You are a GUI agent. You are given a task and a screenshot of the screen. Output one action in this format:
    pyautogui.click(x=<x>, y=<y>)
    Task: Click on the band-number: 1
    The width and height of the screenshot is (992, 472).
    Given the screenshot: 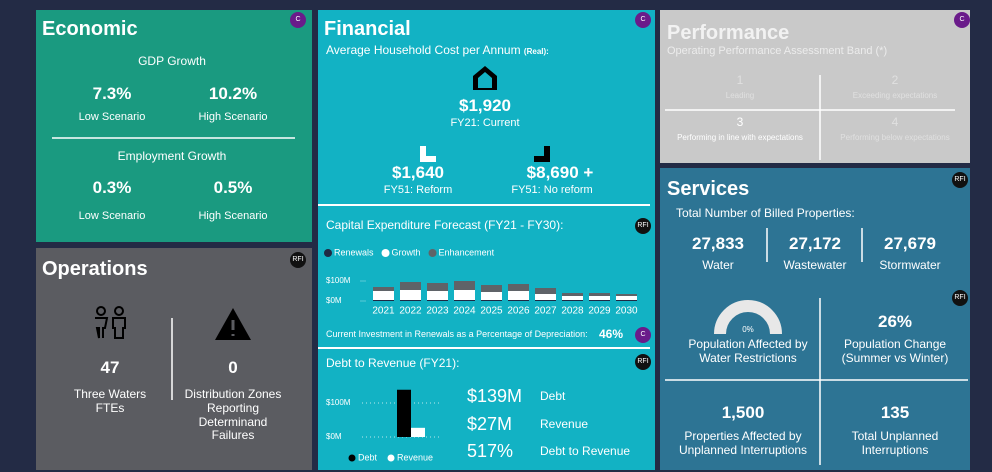 What is the action you would take?
    pyautogui.click(x=740, y=80)
    